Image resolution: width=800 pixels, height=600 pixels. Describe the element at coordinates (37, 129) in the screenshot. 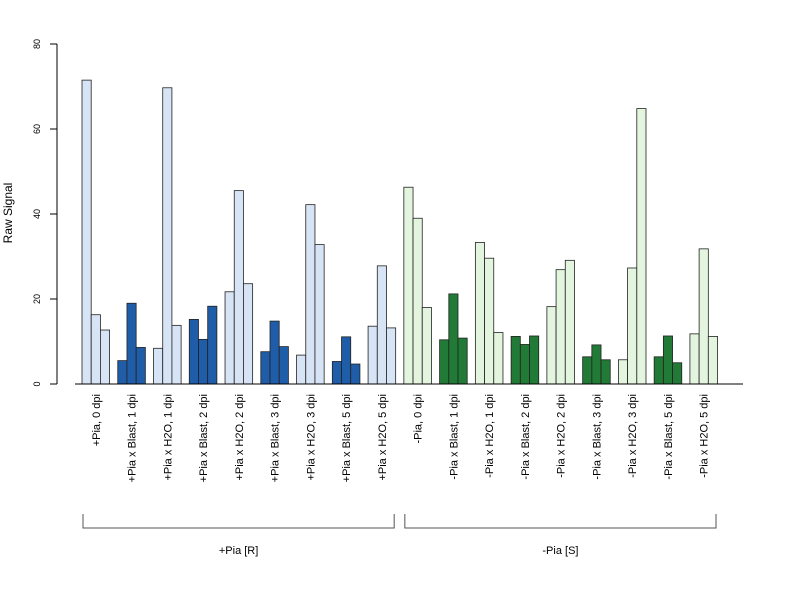

I see `y-tick-label: 60` at that location.